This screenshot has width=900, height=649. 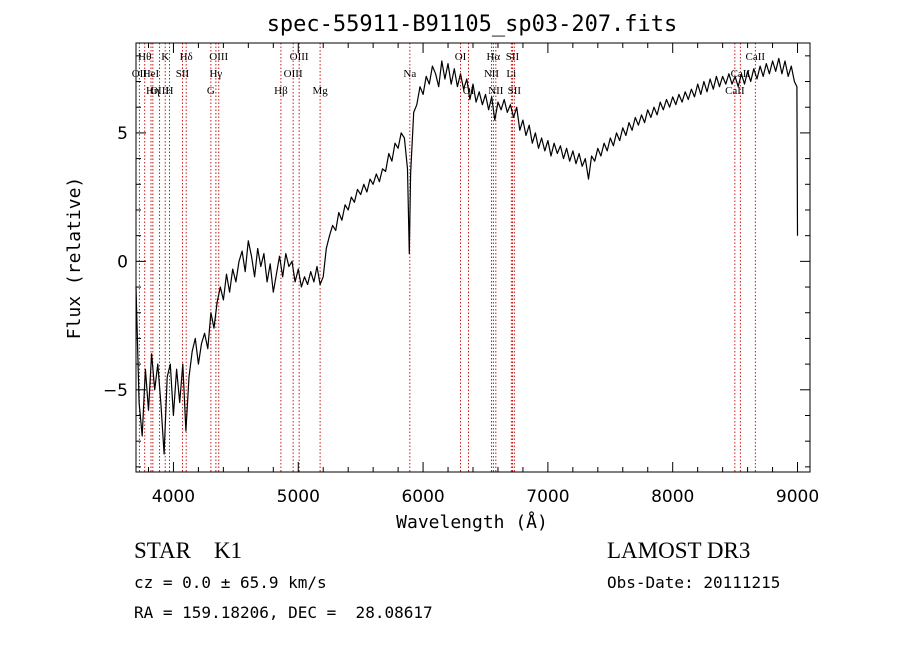 I want to click on y-tick-label: 5, so click(x=122, y=134).